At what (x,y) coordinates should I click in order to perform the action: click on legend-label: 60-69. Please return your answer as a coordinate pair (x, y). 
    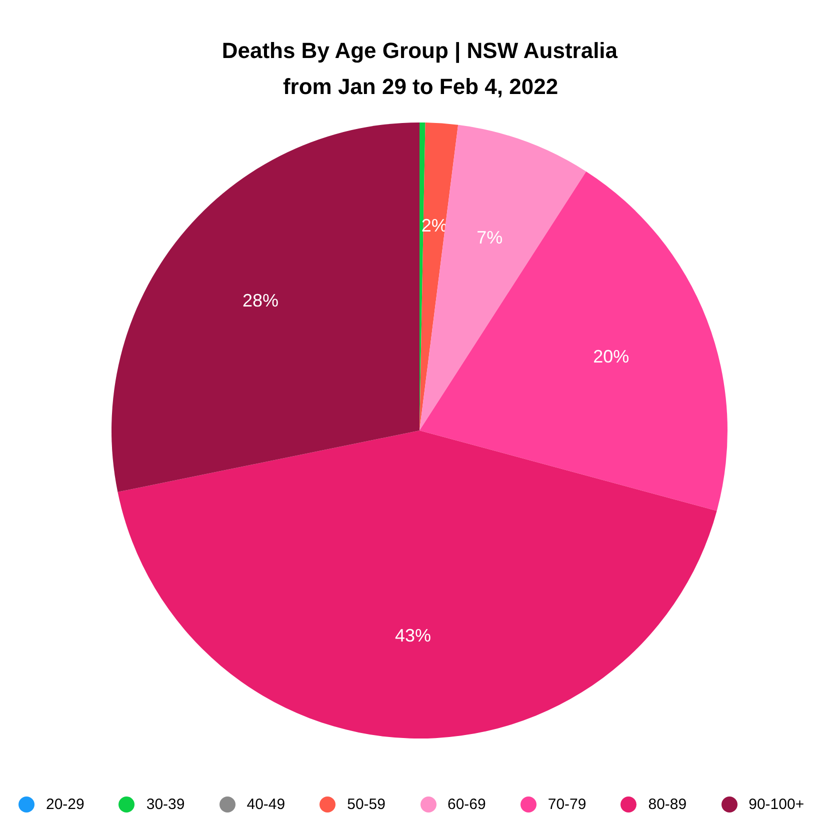
    Looking at the image, I should click on (467, 804).